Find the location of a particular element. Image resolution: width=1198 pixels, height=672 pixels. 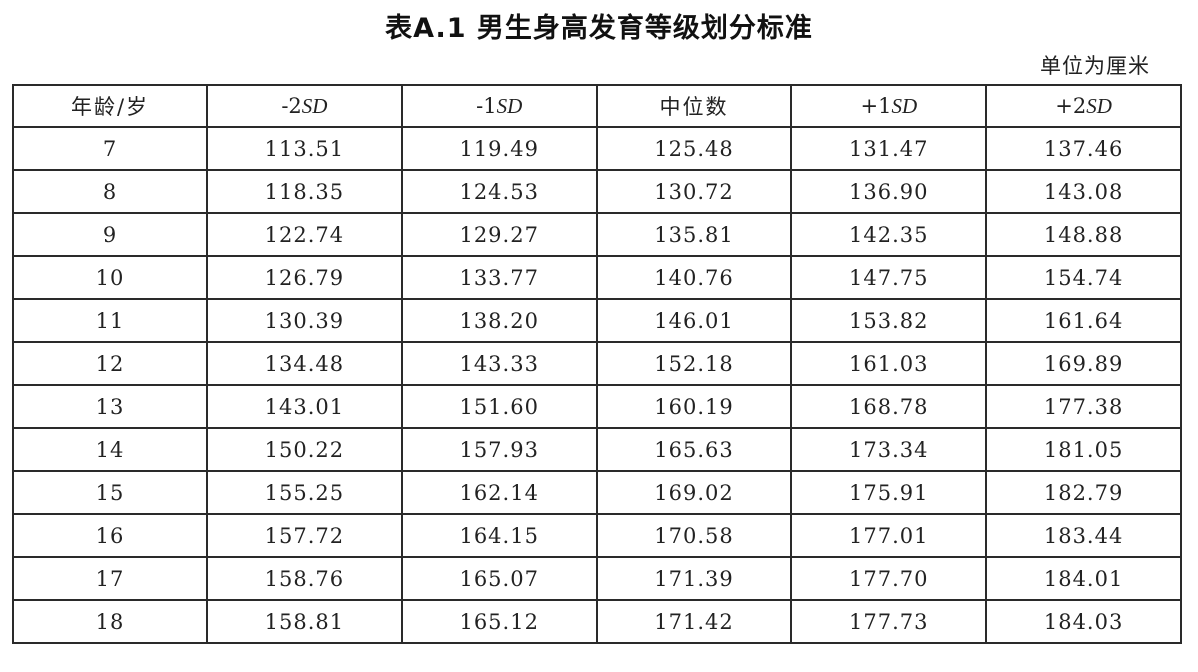

header-age: 年龄/岁 is located at coordinates (110, 106).